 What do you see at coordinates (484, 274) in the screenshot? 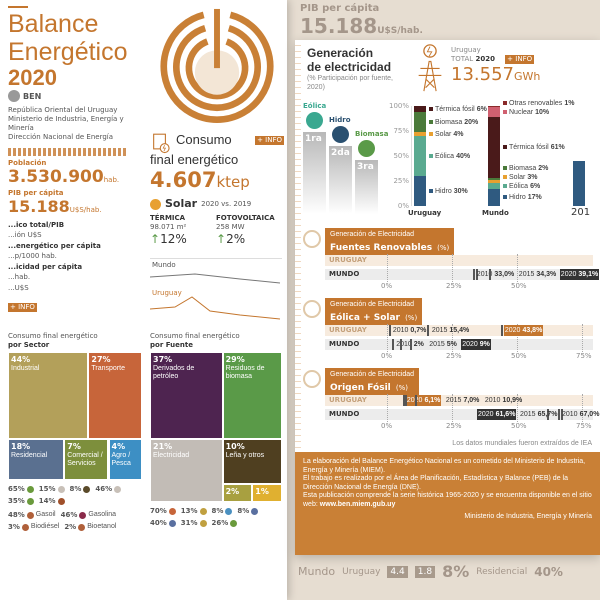
I see `marker-year: 2010` at bounding box center [484, 274].